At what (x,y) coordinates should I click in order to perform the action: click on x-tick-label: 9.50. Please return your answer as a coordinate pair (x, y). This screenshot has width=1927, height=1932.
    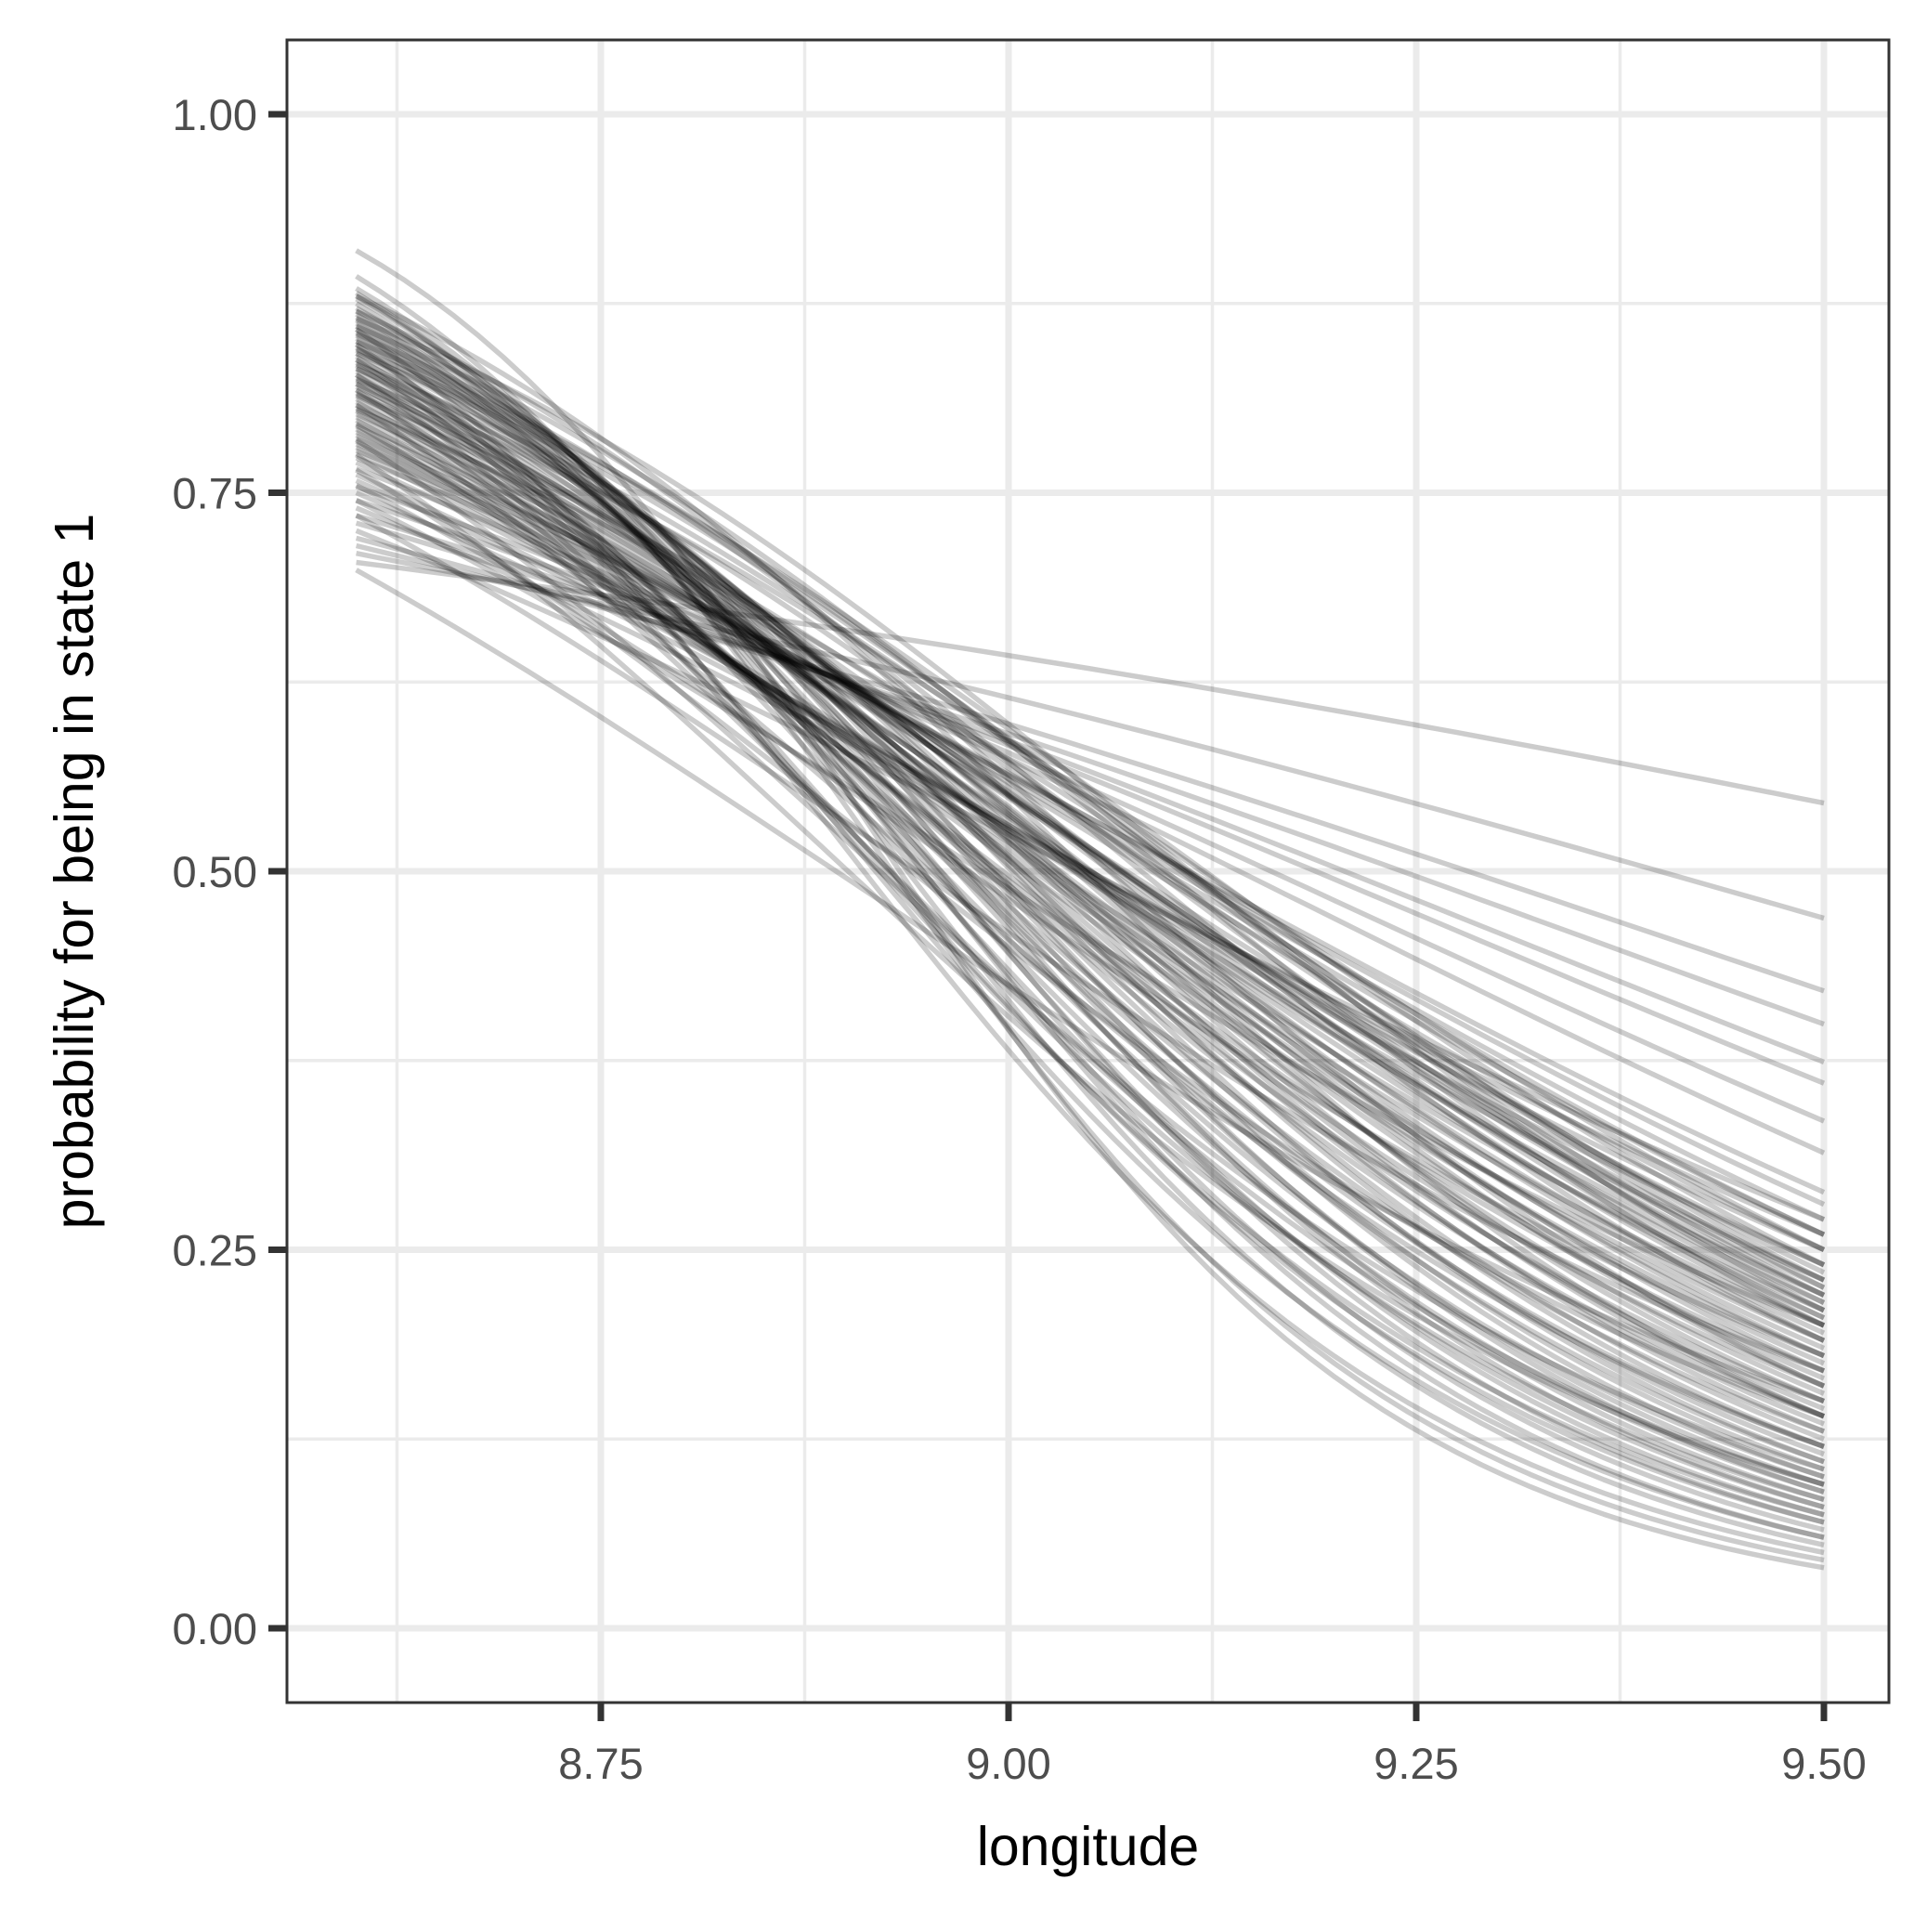
    Looking at the image, I should click on (1823, 1763).